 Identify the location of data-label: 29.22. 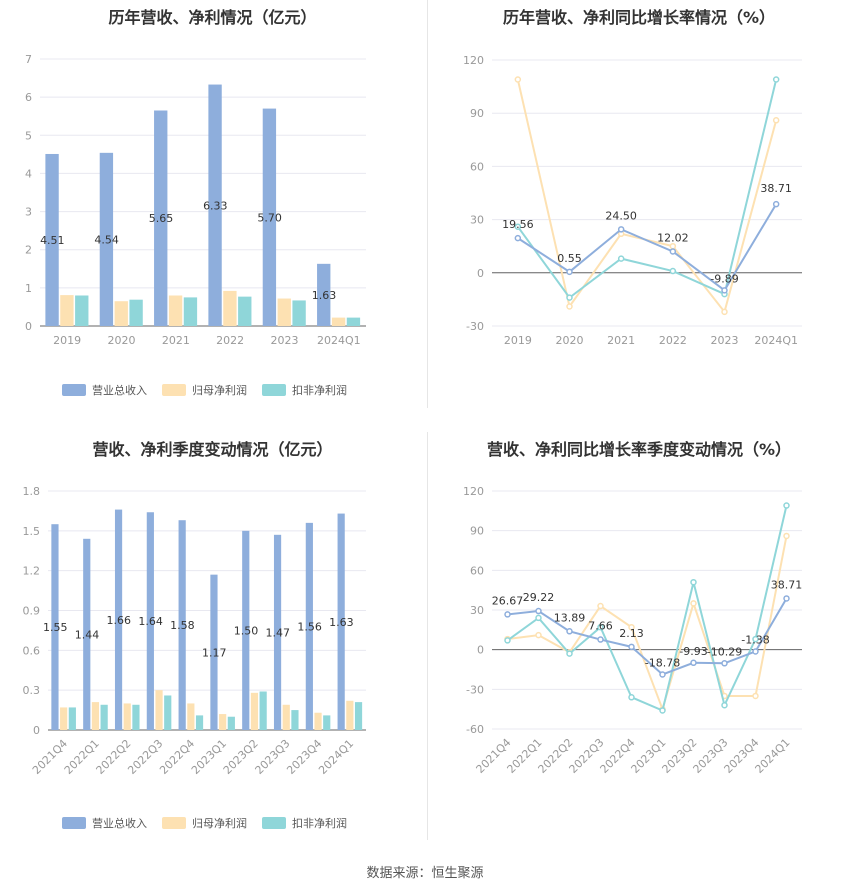
(539, 597).